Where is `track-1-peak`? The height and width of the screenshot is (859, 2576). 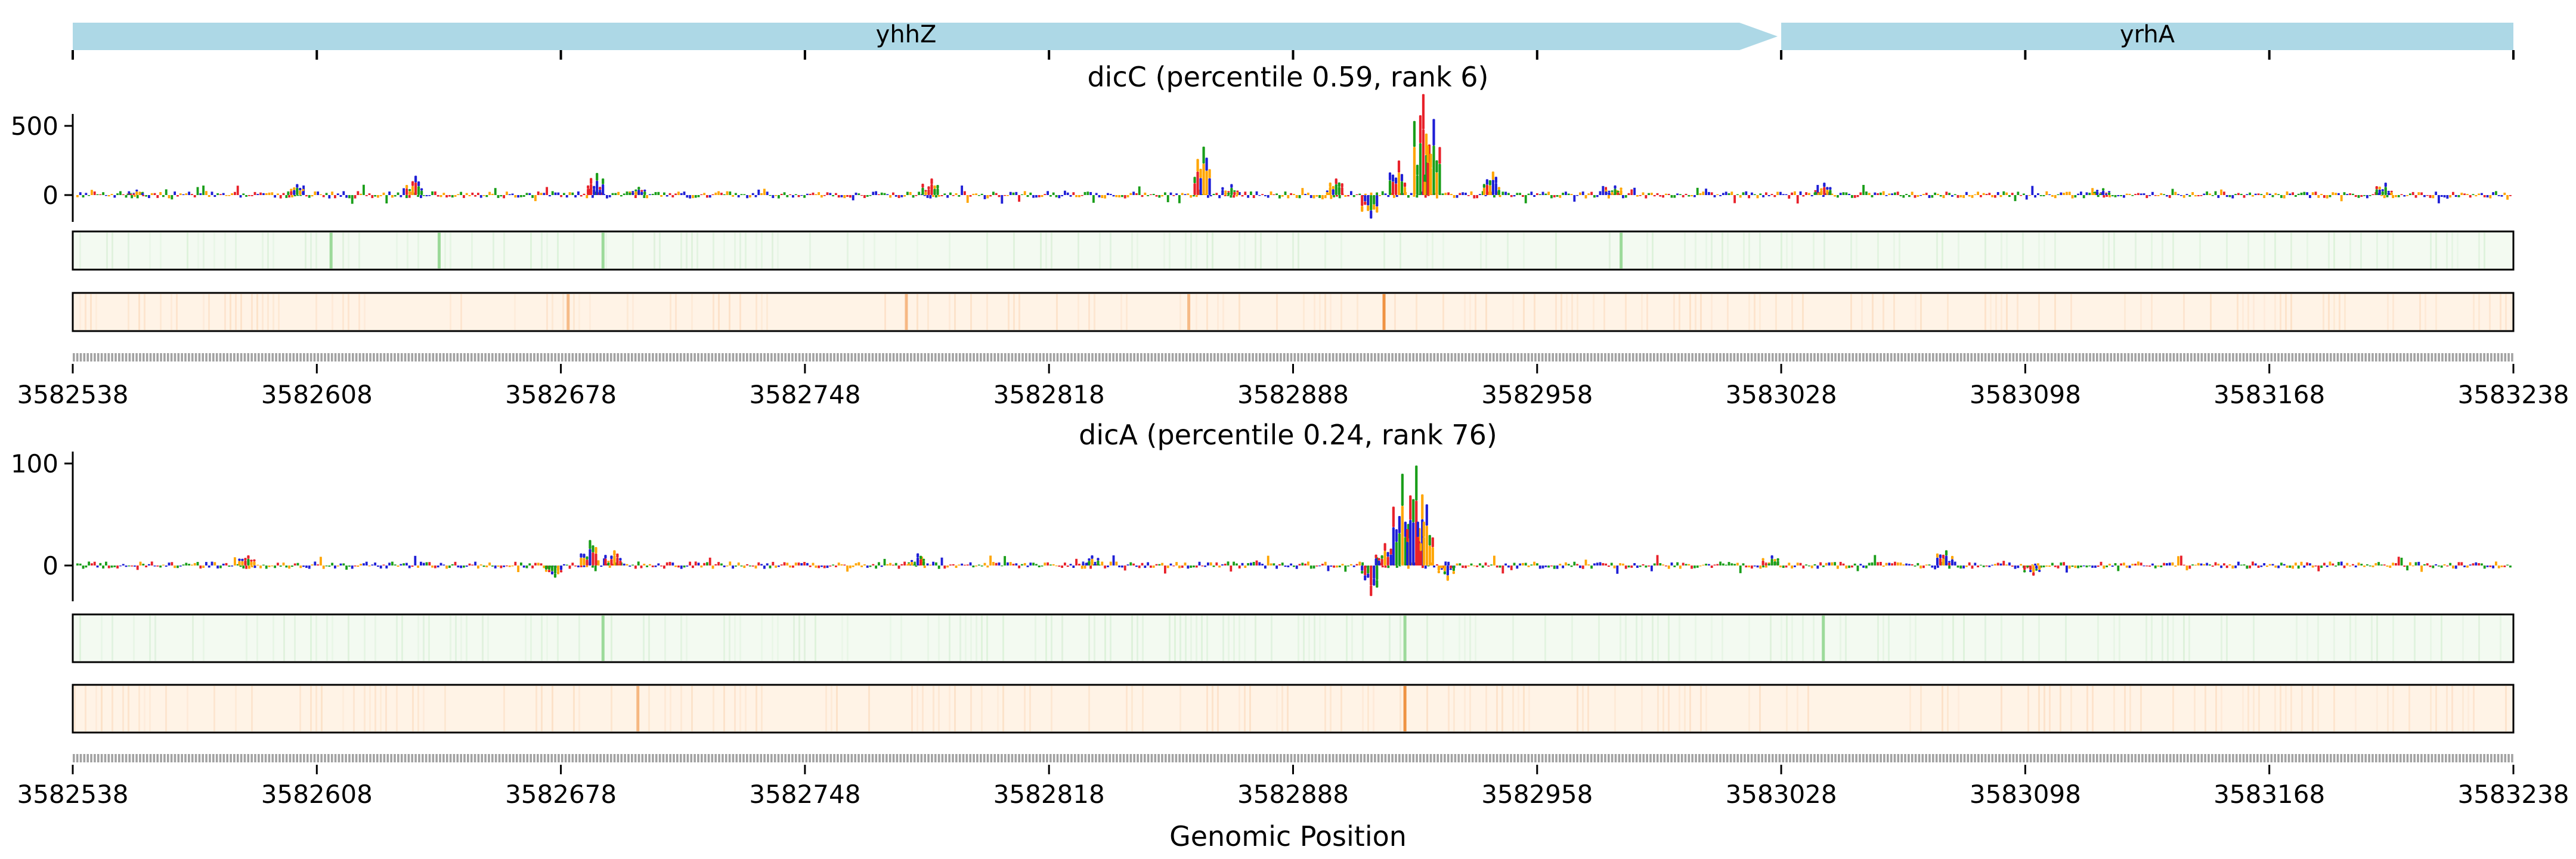
track-1-peak is located at coordinates (603, 250).